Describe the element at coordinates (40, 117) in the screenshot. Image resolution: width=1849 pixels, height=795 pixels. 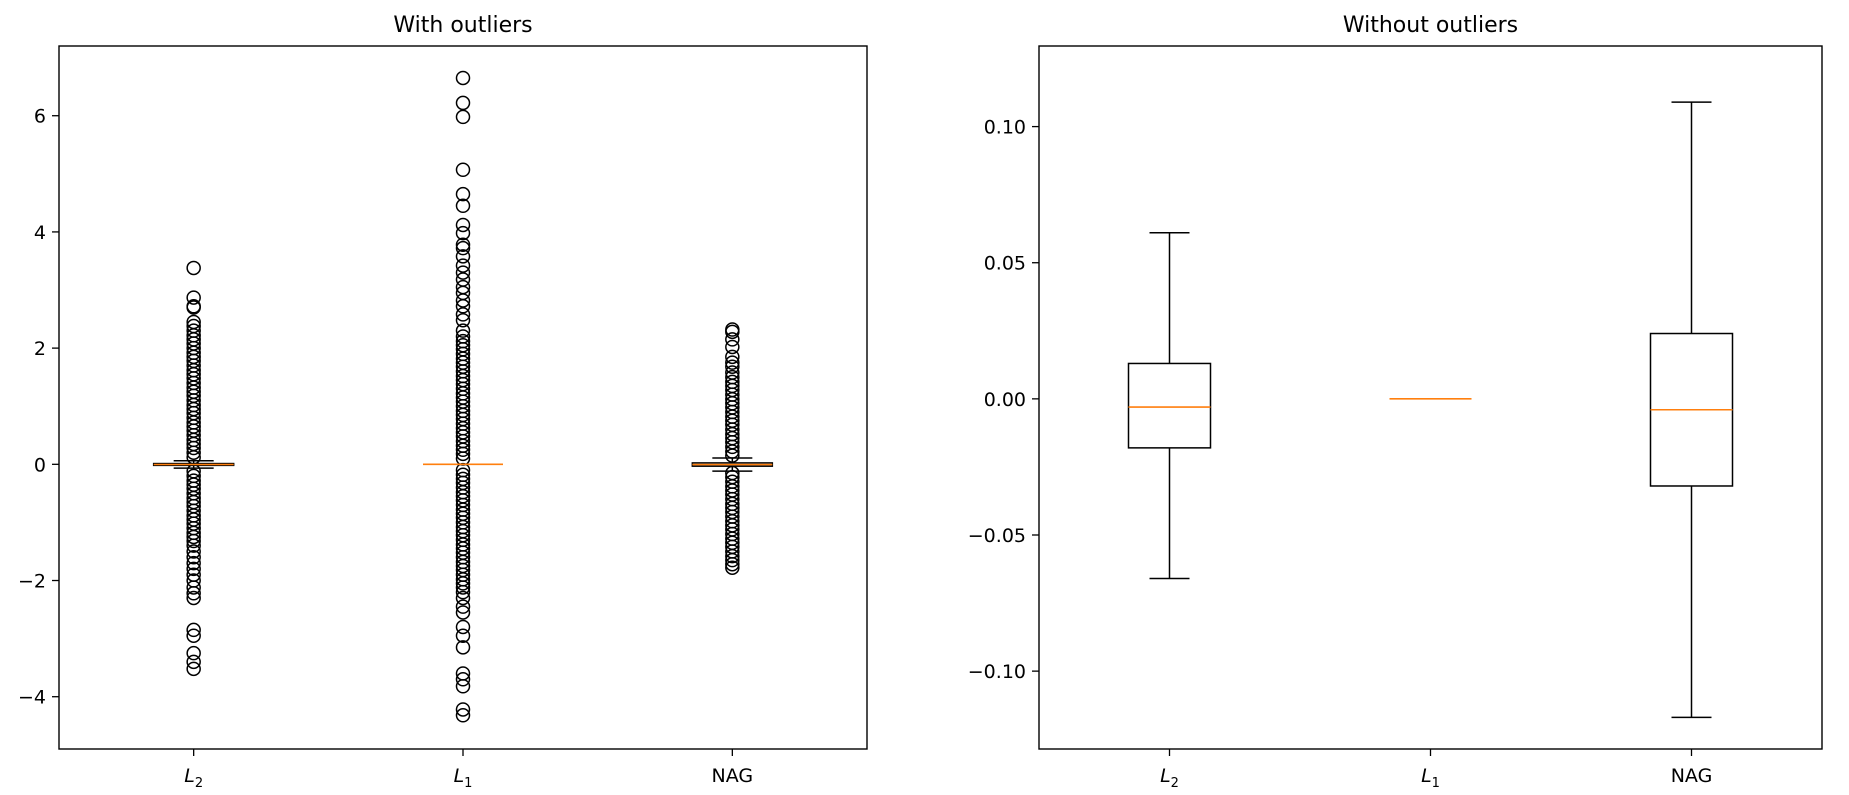
I see `y-tick-label: 6` at that location.